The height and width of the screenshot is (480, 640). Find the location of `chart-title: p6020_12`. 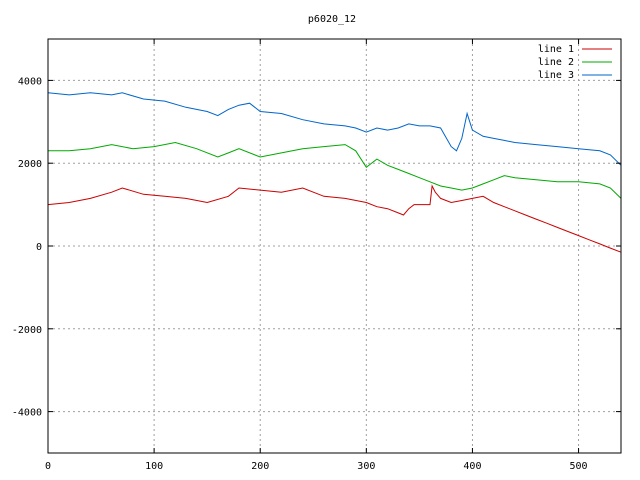

chart-title: p6020_12 is located at coordinates (332, 19).